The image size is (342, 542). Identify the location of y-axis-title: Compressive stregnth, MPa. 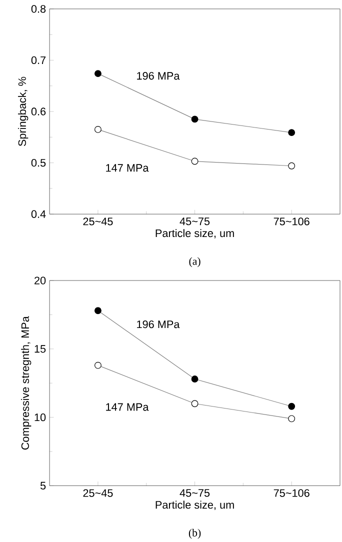
(26, 383).